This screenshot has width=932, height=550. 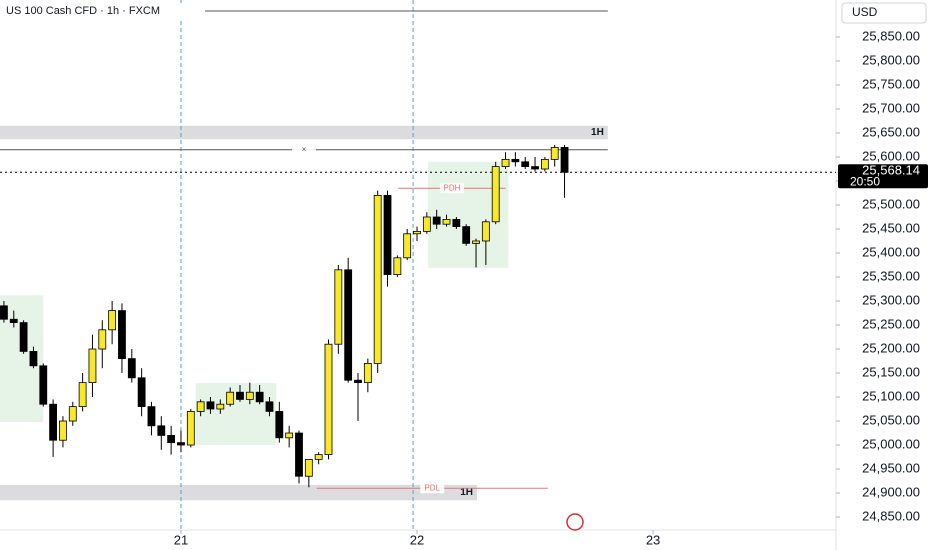 What do you see at coordinates (891, 467) in the screenshot?
I see `y-tick-label: 24,950.00` at bounding box center [891, 467].